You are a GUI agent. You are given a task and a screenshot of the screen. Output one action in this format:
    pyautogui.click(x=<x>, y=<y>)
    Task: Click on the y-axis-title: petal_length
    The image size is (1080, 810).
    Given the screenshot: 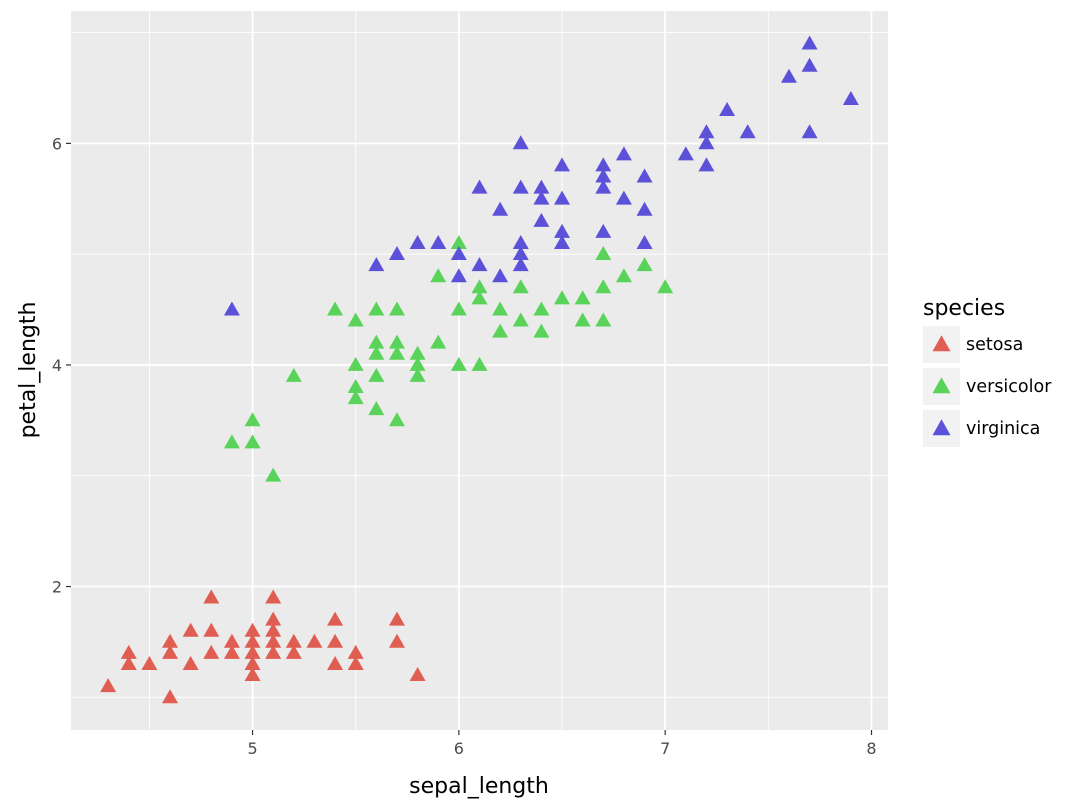 What is the action you would take?
    pyautogui.click(x=28, y=370)
    